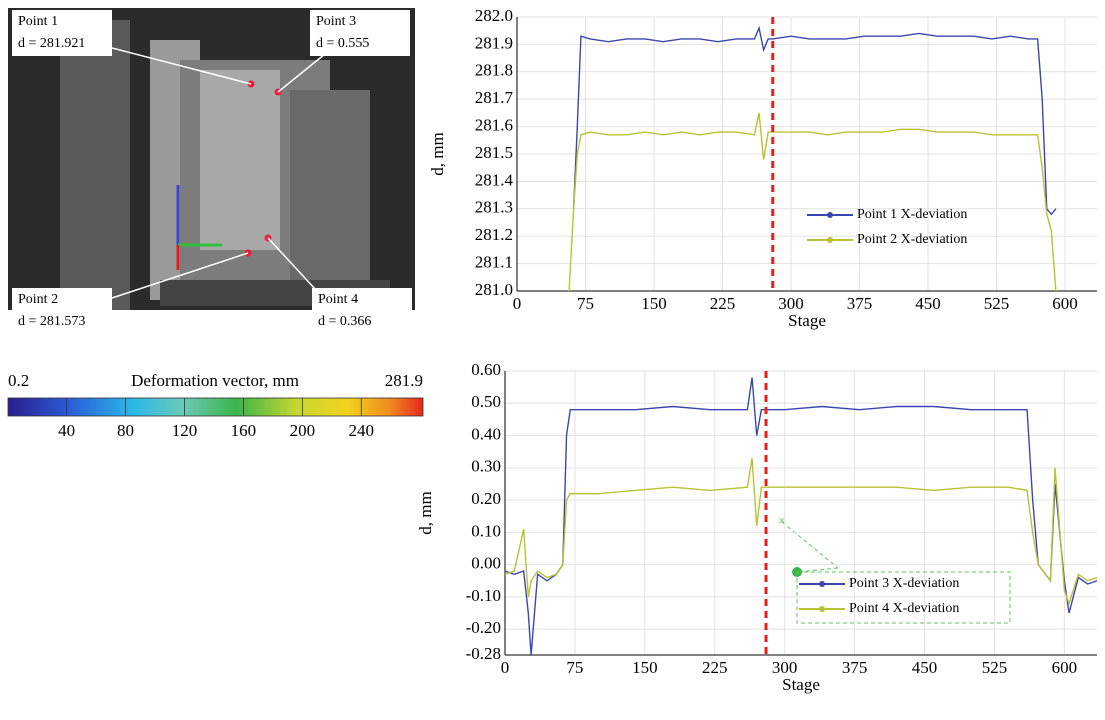 Image resolution: width=1105 pixels, height=720 pixels. Describe the element at coordinates (912, 239) in the screenshot. I see `legend-label: Point 2 X-deviation` at that location.